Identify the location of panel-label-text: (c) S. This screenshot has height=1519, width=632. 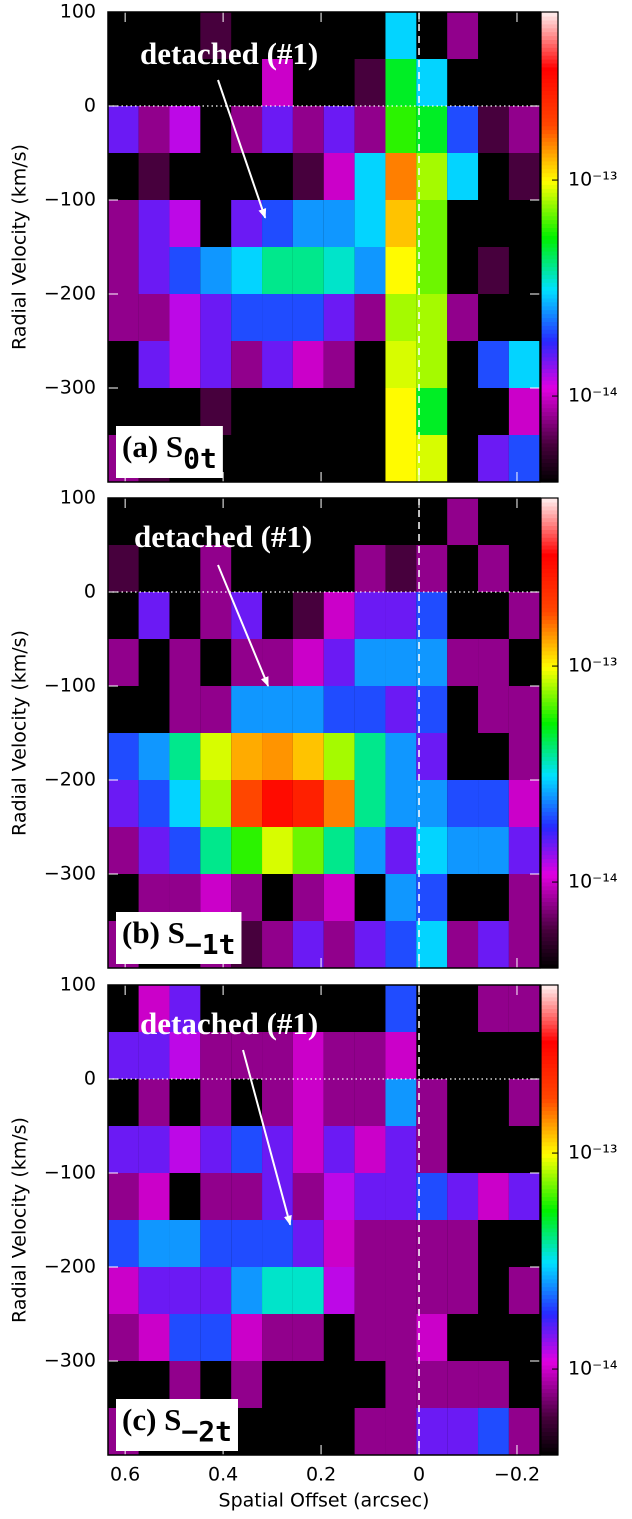
(151, 1419).